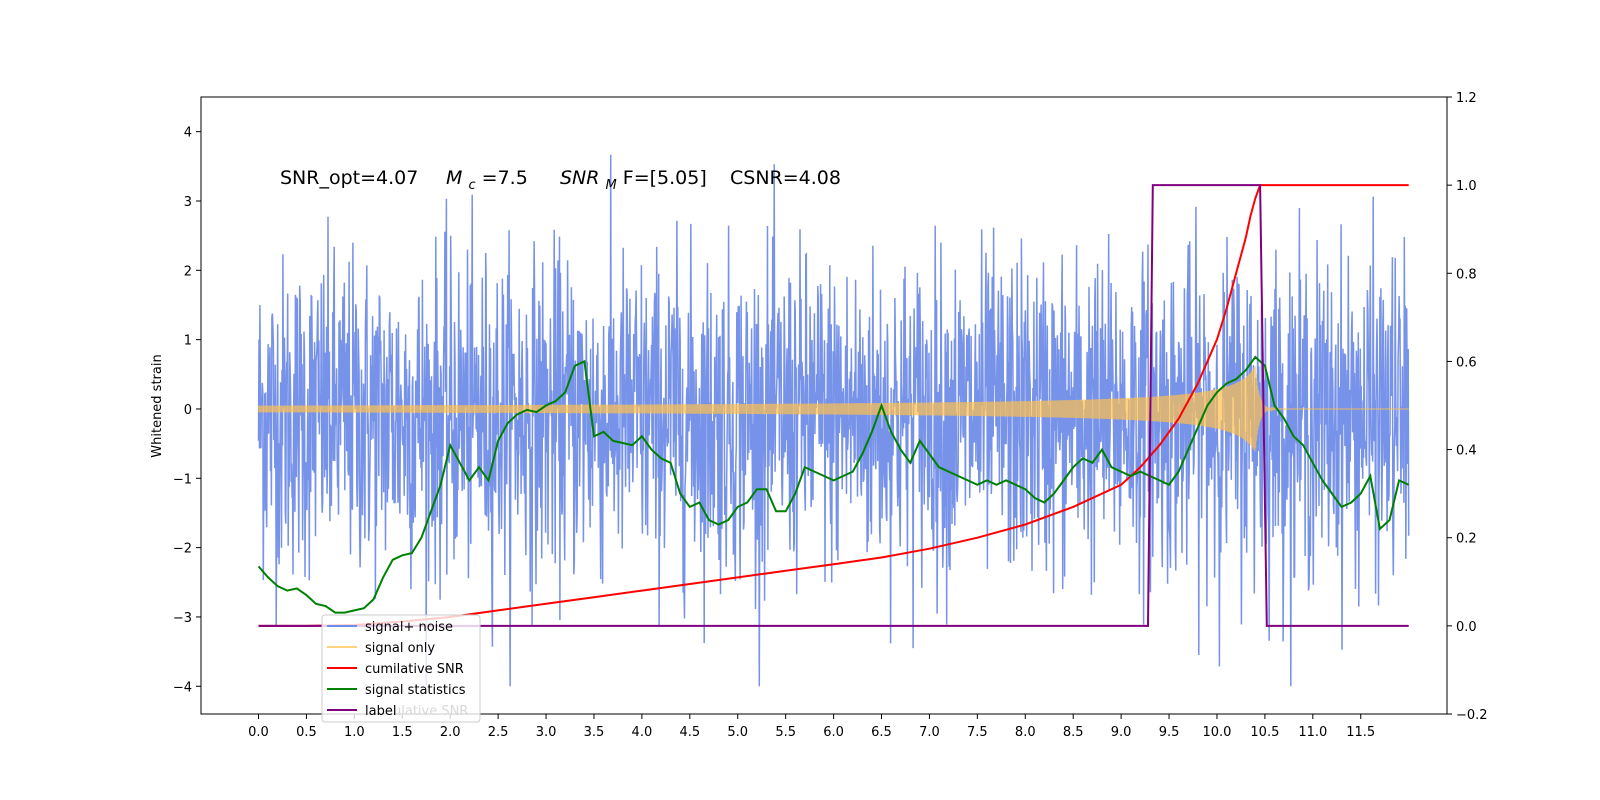  Describe the element at coordinates (498, 732) in the screenshot. I see `x-tick-label: 2.5` at that location.